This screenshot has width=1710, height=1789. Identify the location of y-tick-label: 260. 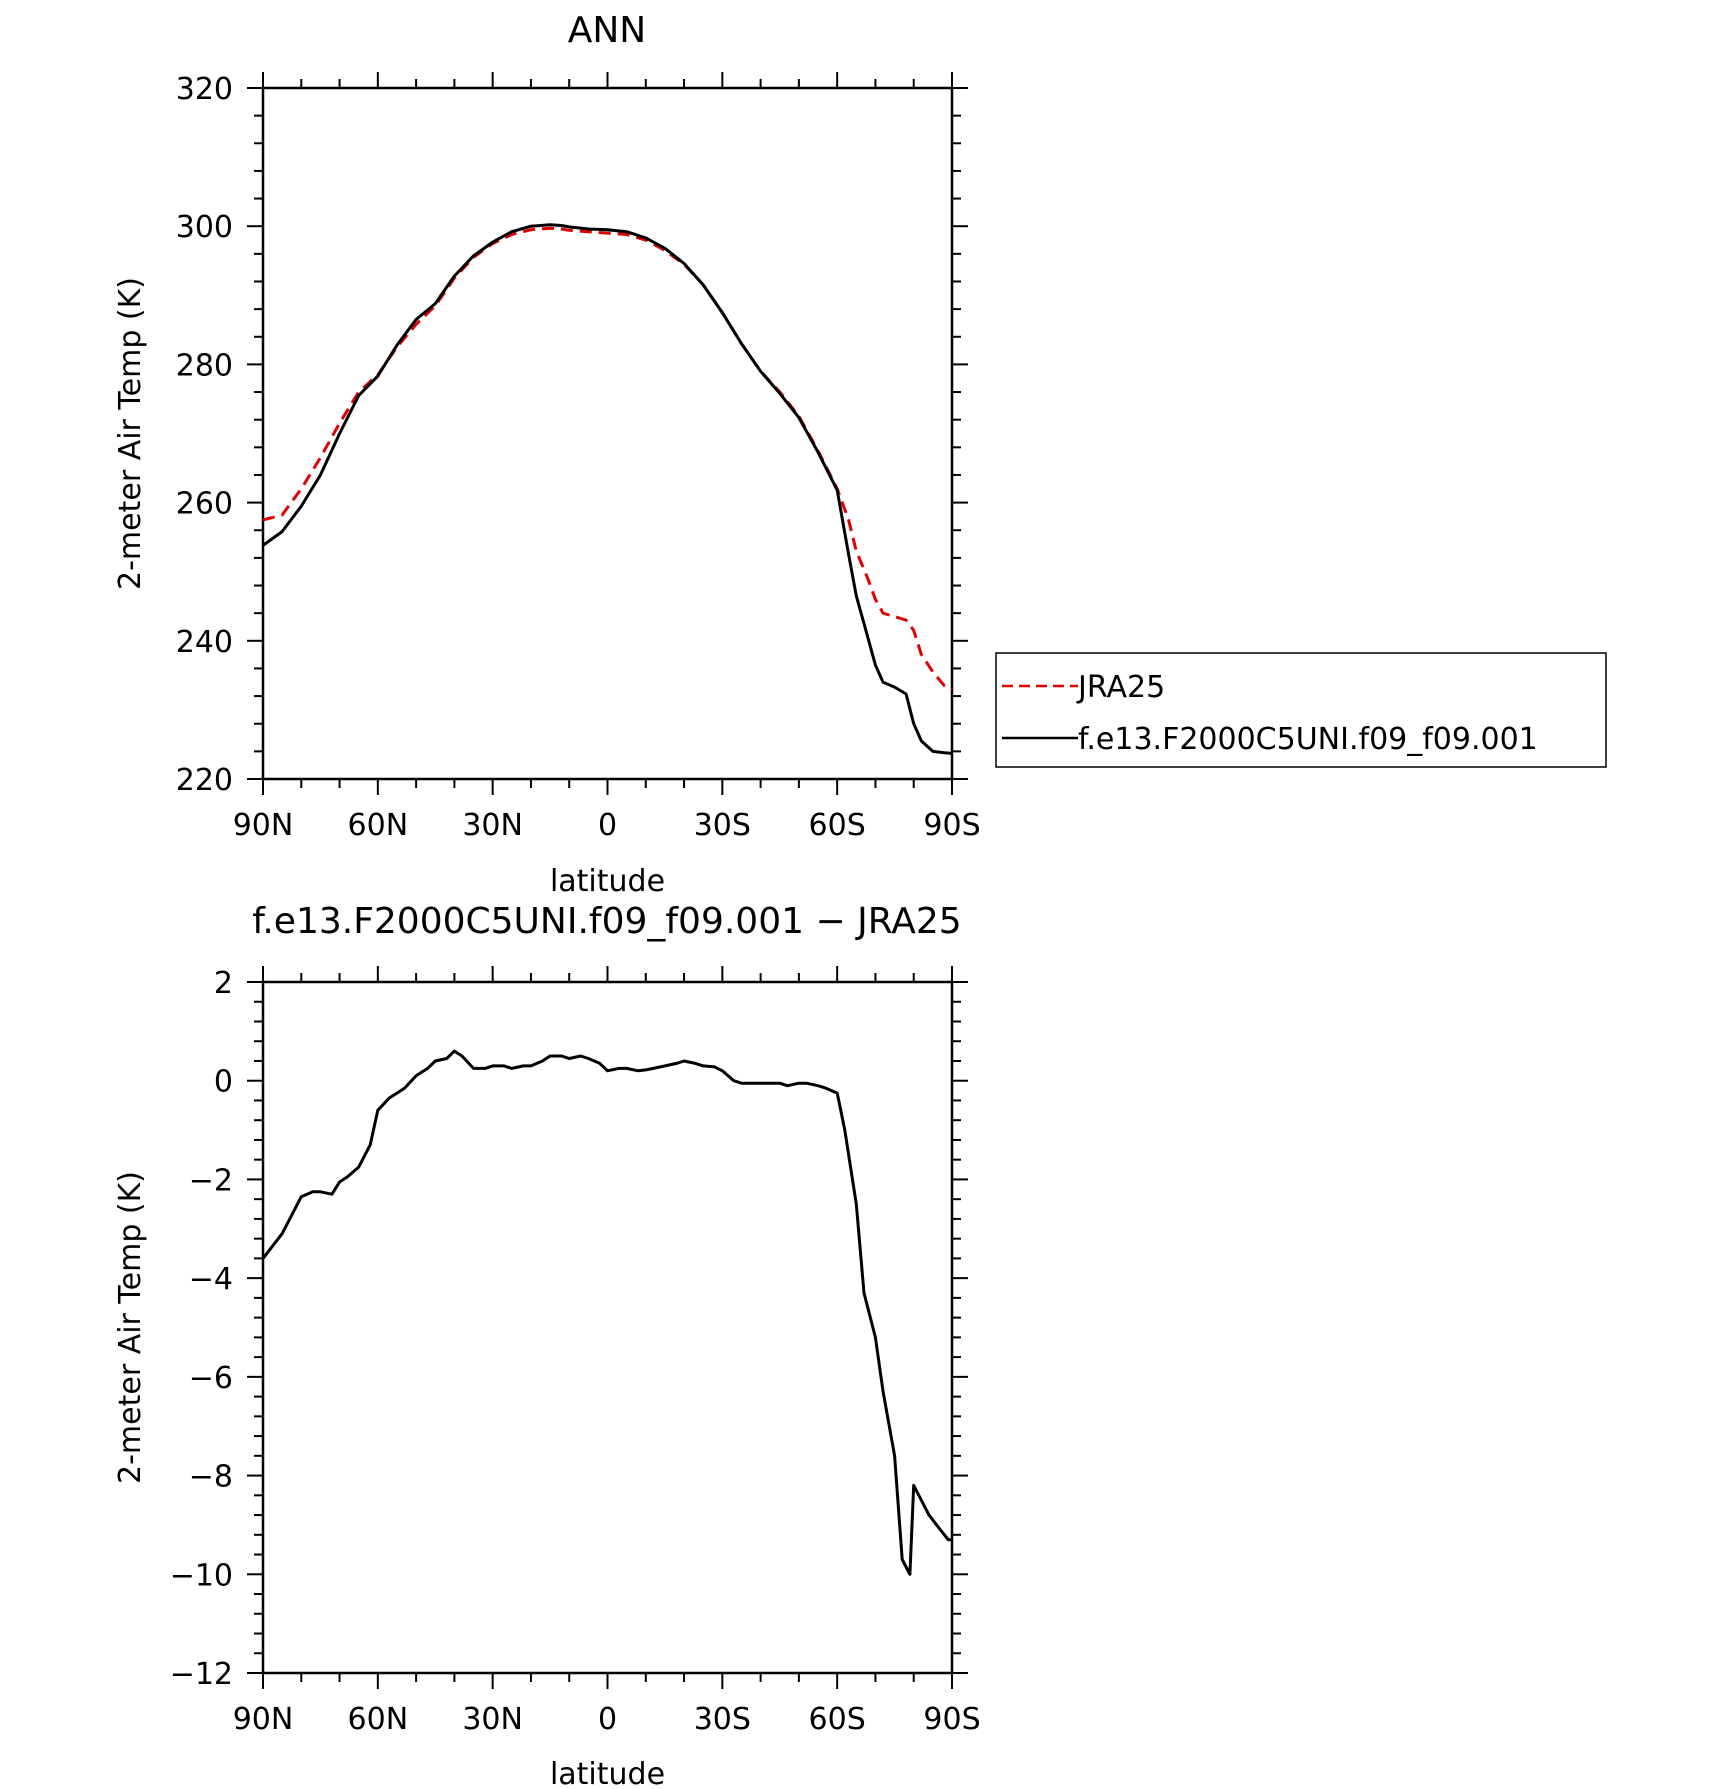
(204, 504).